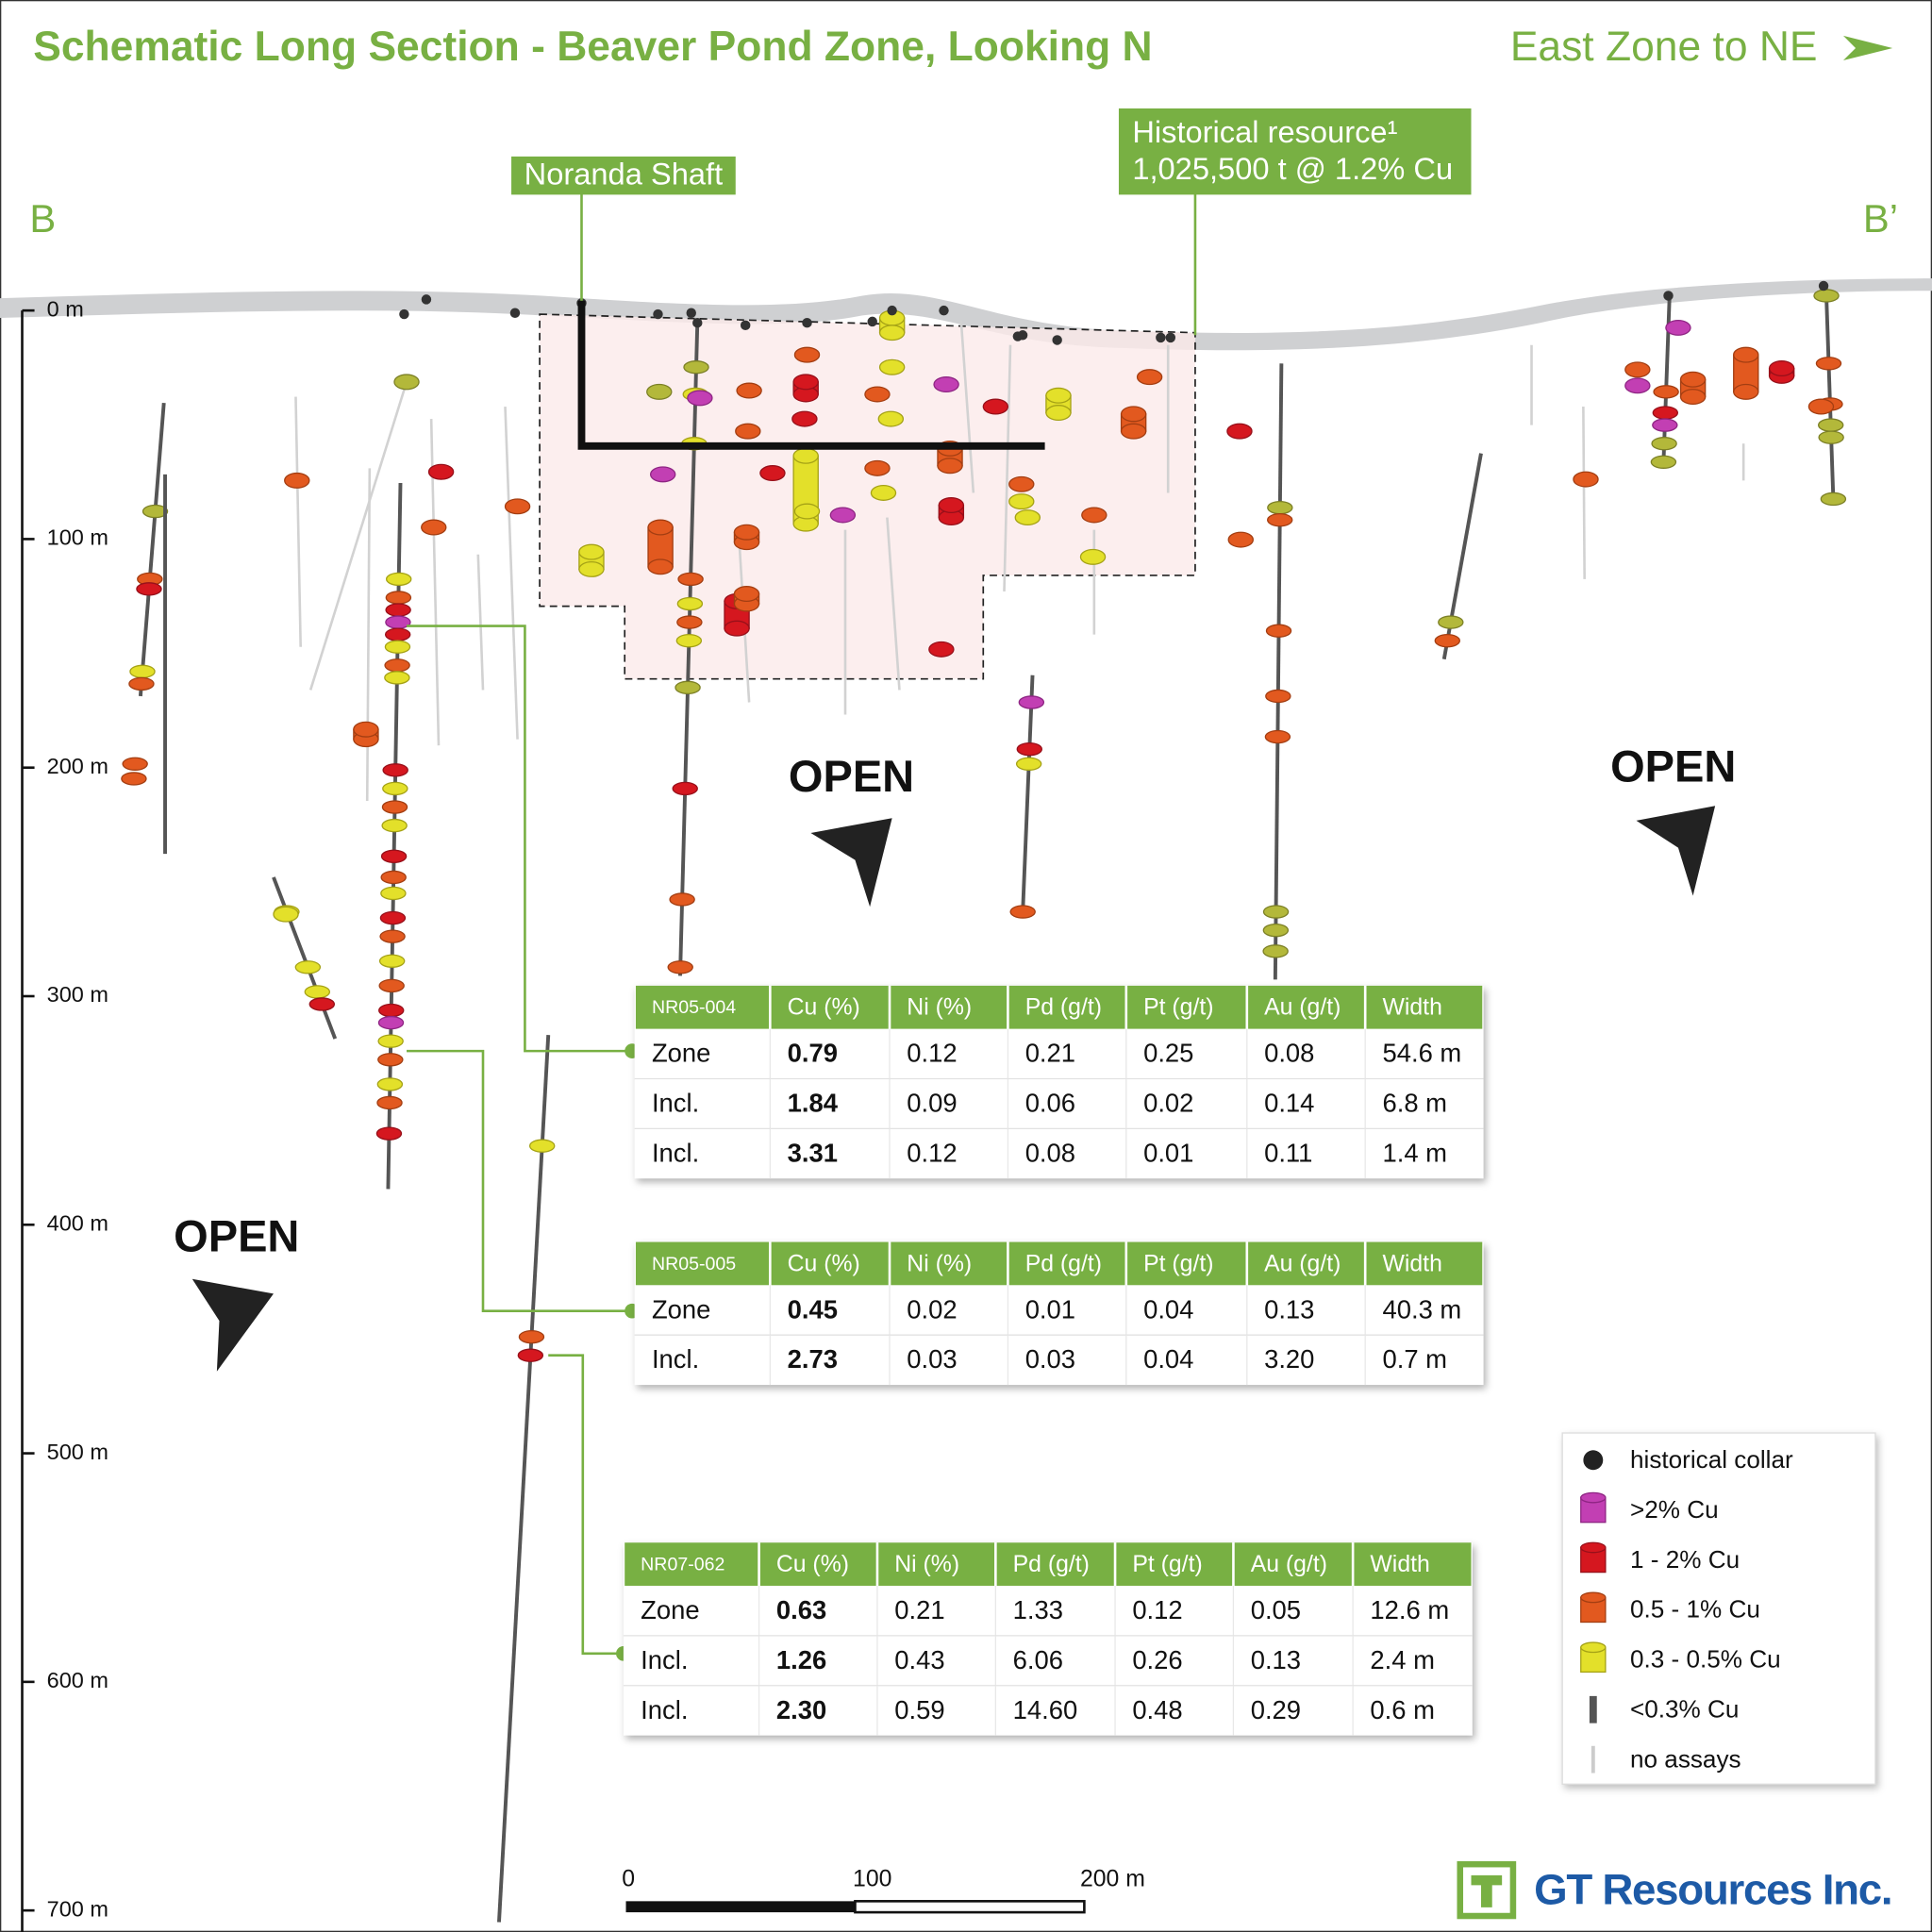 The width and height of the screenshot is (1932, 1932). Describe the element at coordinates (675, 1152) in the screenshot. I see `cell-text: Incl.` at that location.